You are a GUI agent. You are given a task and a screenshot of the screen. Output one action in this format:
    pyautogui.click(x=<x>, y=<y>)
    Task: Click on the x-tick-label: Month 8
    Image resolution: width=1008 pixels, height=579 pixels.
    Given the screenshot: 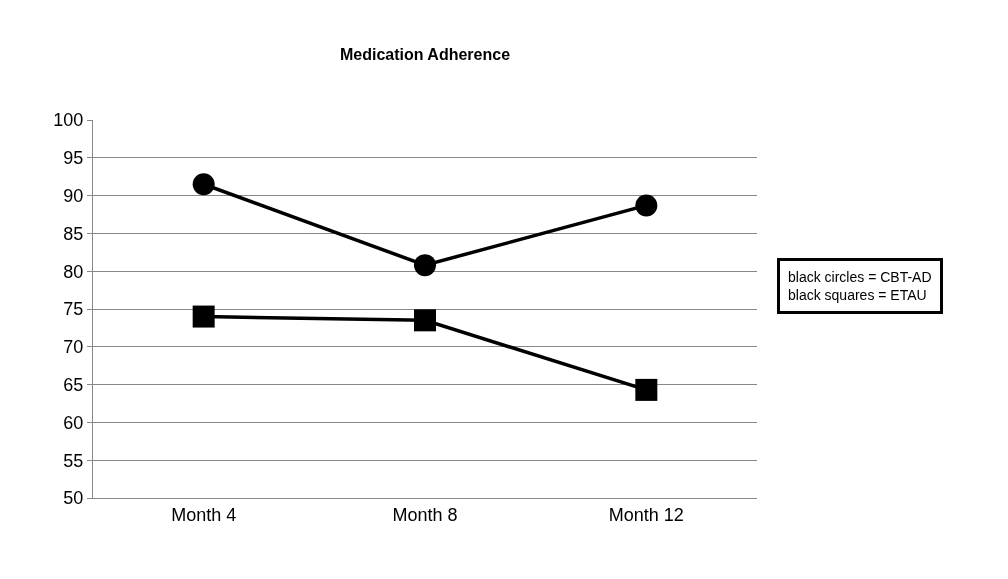 What is the action you would take?
    pyautogui.click(x=425, y=514)
    